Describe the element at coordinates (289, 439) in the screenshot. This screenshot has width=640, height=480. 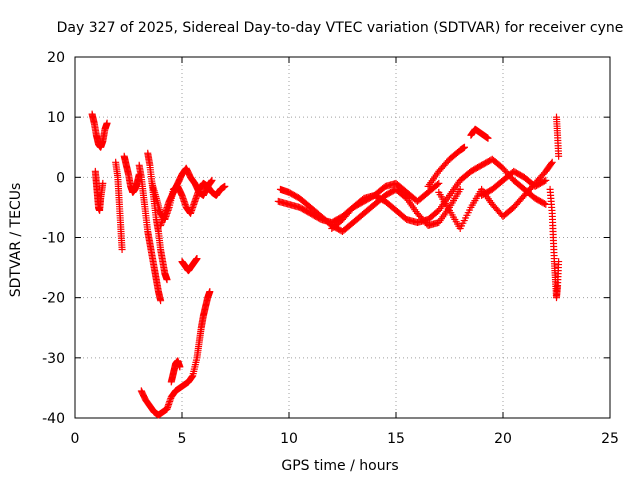
I see `x-tick-label: 10` at that location.